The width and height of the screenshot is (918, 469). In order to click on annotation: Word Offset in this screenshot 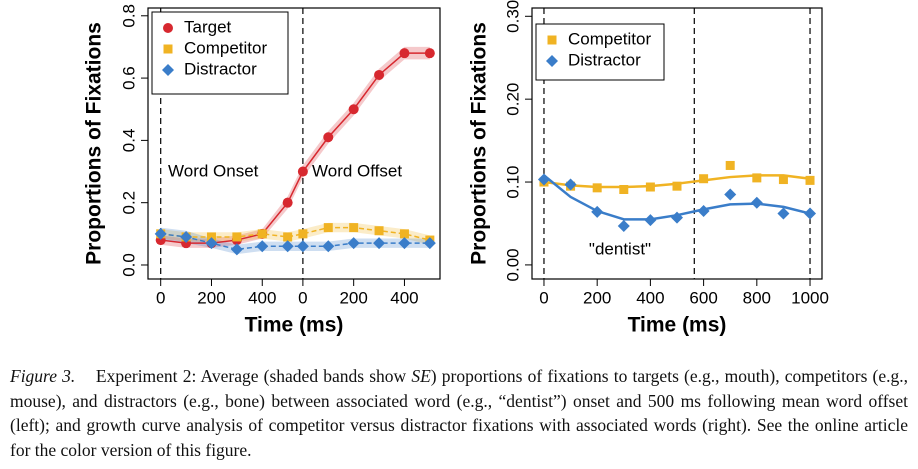, I will do `click(357, 170)`.